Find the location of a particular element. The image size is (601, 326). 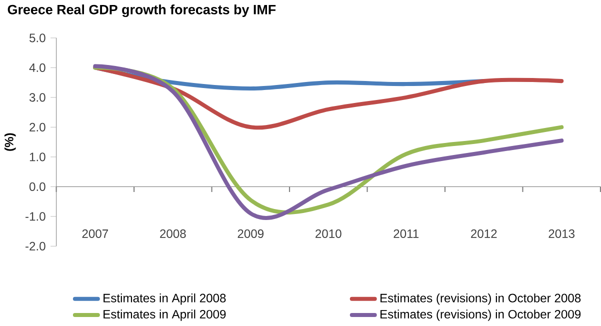

x-tick-label: 2008 is located at coordinates (173, 234).